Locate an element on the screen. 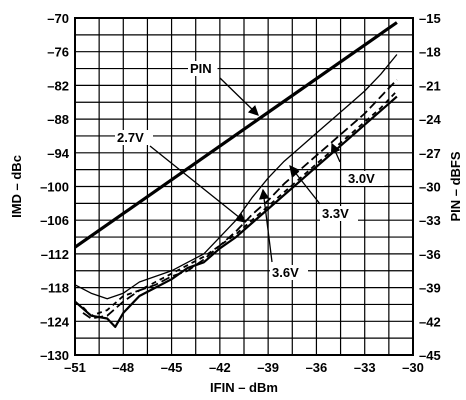 The image size is (466, 400). x-tick-label: –33 is located at coordinates (365, 367).